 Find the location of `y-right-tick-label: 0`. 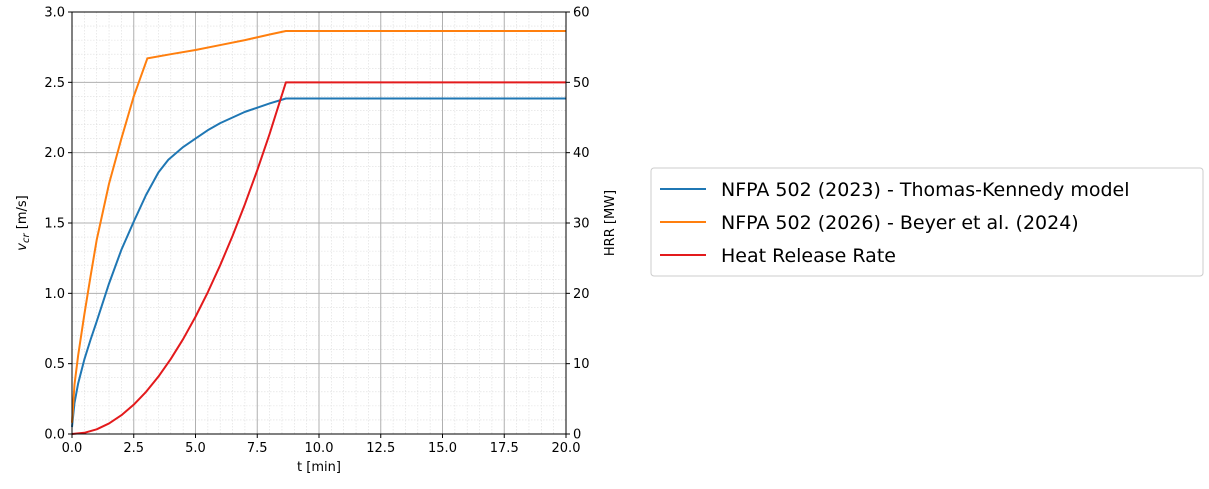

y-right-tick-label: 0 is located at coordinates (577, 435).